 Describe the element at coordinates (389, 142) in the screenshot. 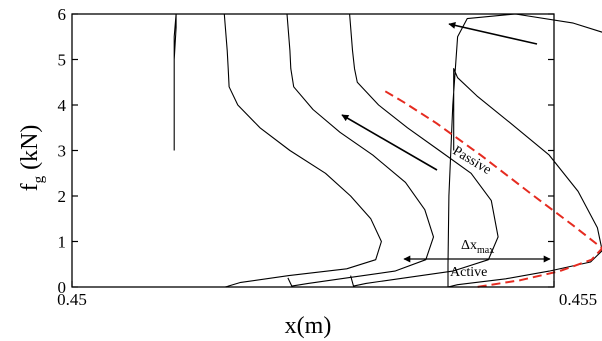

I see `arrow-middle` at that location.